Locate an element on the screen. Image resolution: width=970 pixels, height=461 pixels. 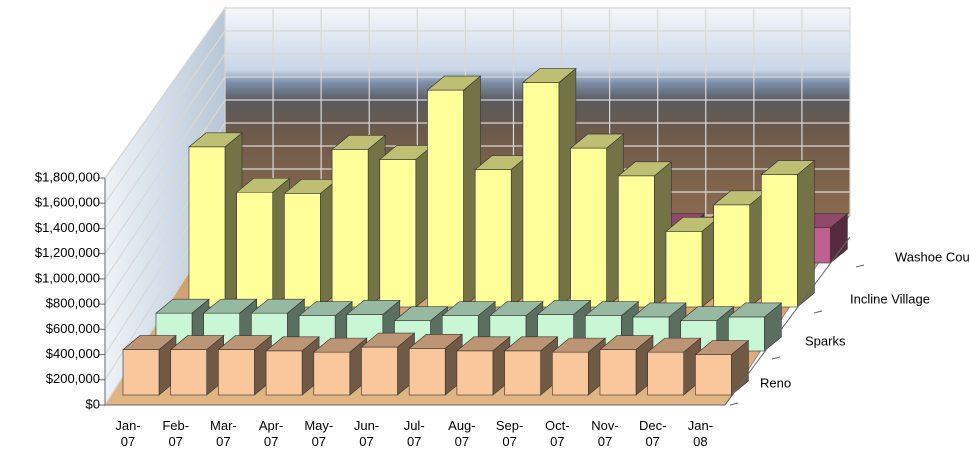
depth-axis is located at coordinates (787, 321).